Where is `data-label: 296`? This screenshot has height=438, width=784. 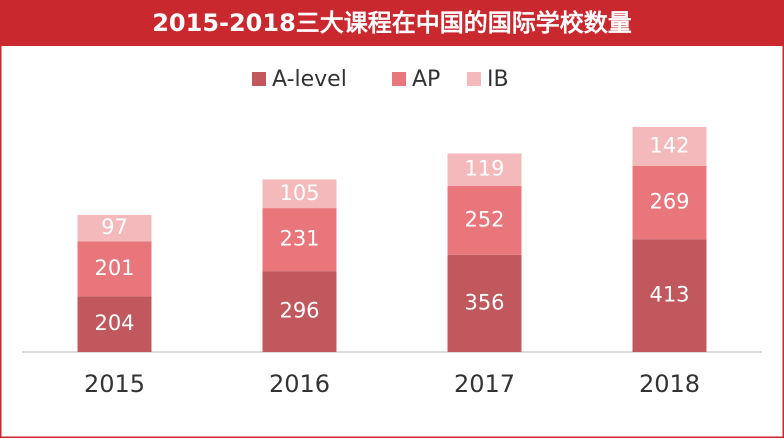
data-label: 296 is located at coordinates (299, 311).